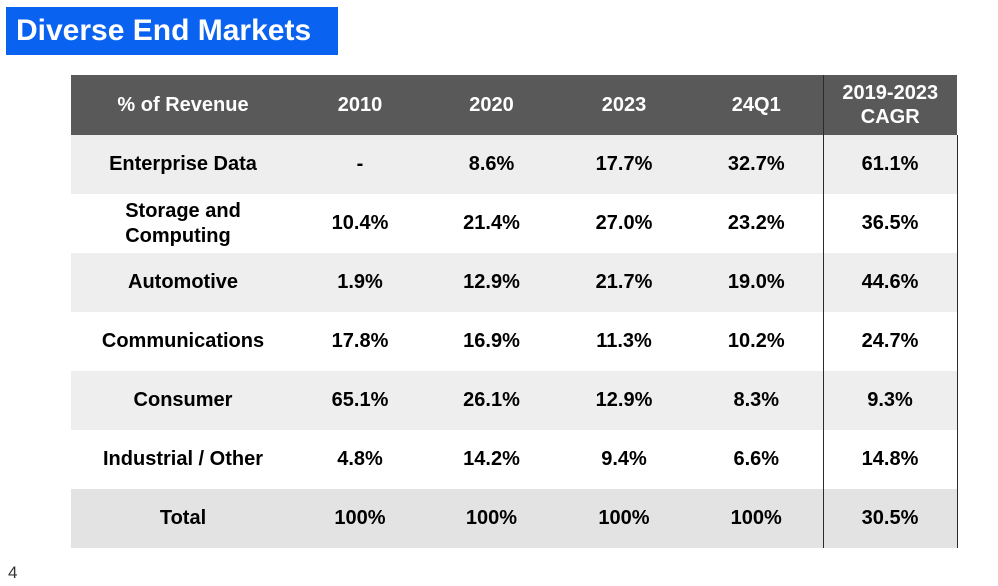 The width and height of the screenshot is (998, 586). Describe the element at coordinates (183, 164) in the screenshot. I see `row-label: Enterprise Data` at that location.